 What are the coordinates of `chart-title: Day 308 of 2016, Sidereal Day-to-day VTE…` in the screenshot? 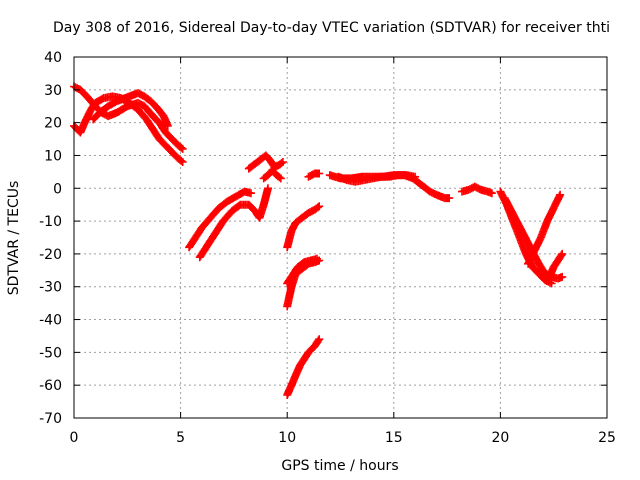 It's located at (331, 28).